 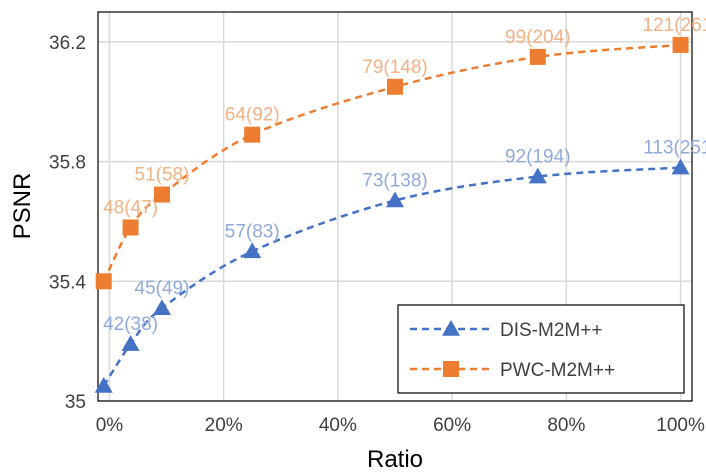 I want to click on data-label-pwc-m2m: 121(261), so click(x=674, y=25).